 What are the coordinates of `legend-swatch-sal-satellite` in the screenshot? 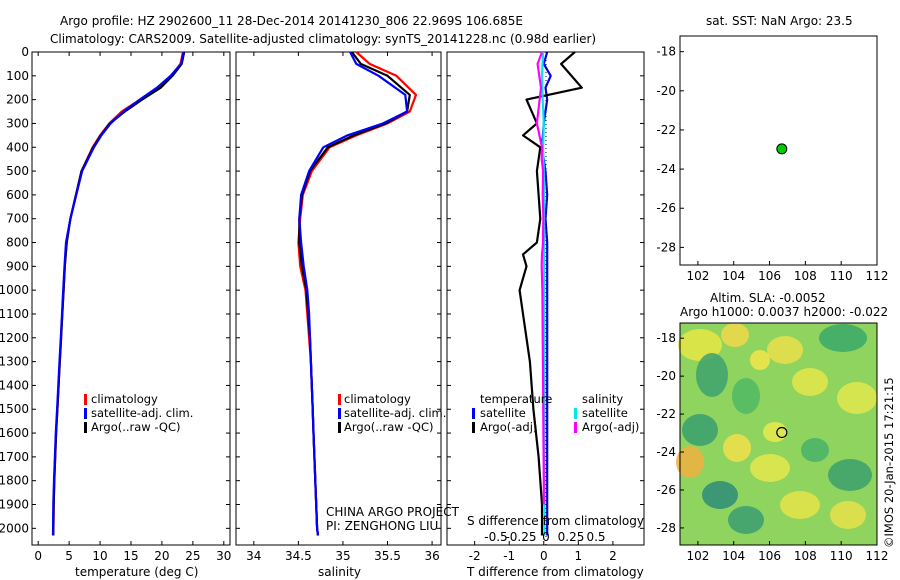 It's located at (575, 413).